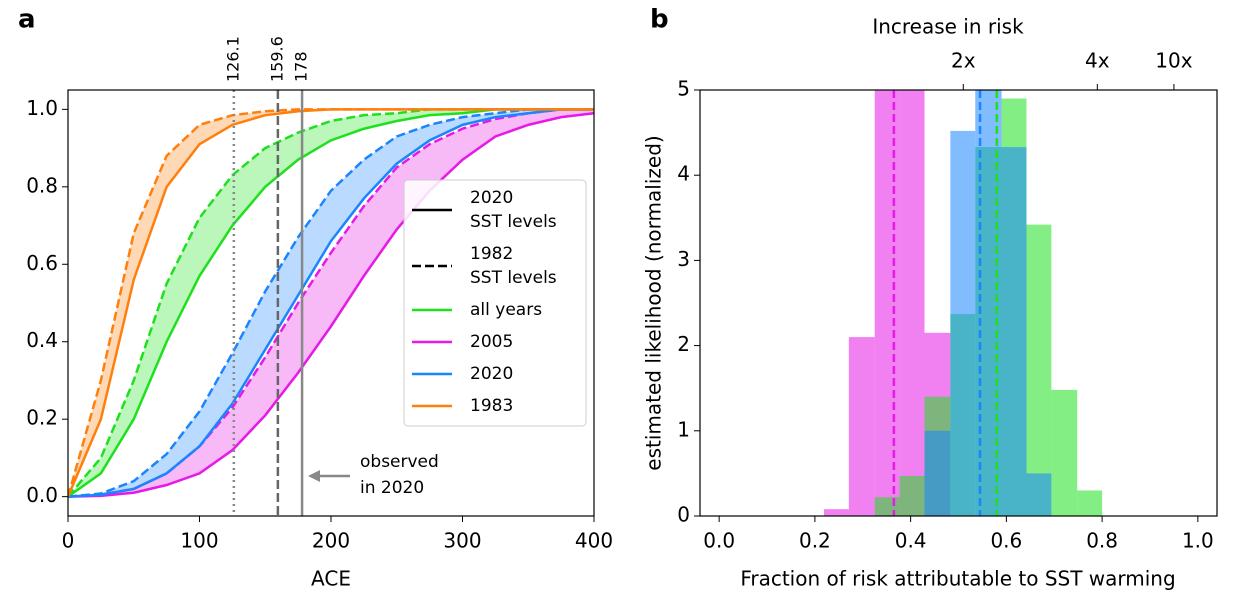 This screenshot has height=597, width=1252. Describe the element at coordinates (948, 27) in the screenshot. I see `top-axis-label: Increase in risk` at that location.